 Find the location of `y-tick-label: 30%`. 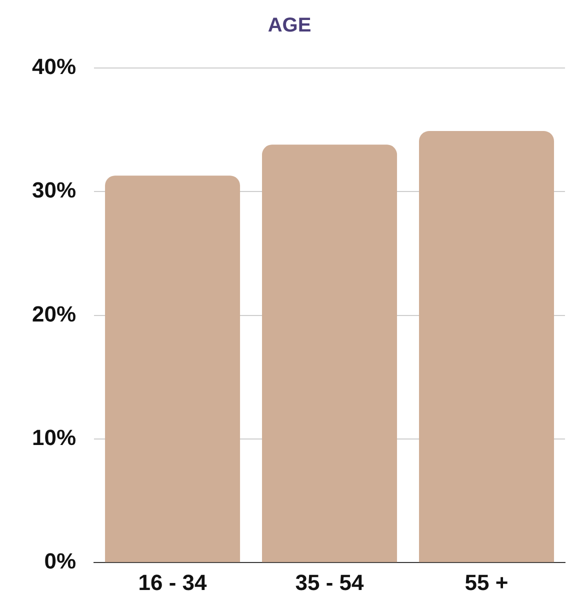

y-tick-label: 30% is located at coordinates (54, 190).